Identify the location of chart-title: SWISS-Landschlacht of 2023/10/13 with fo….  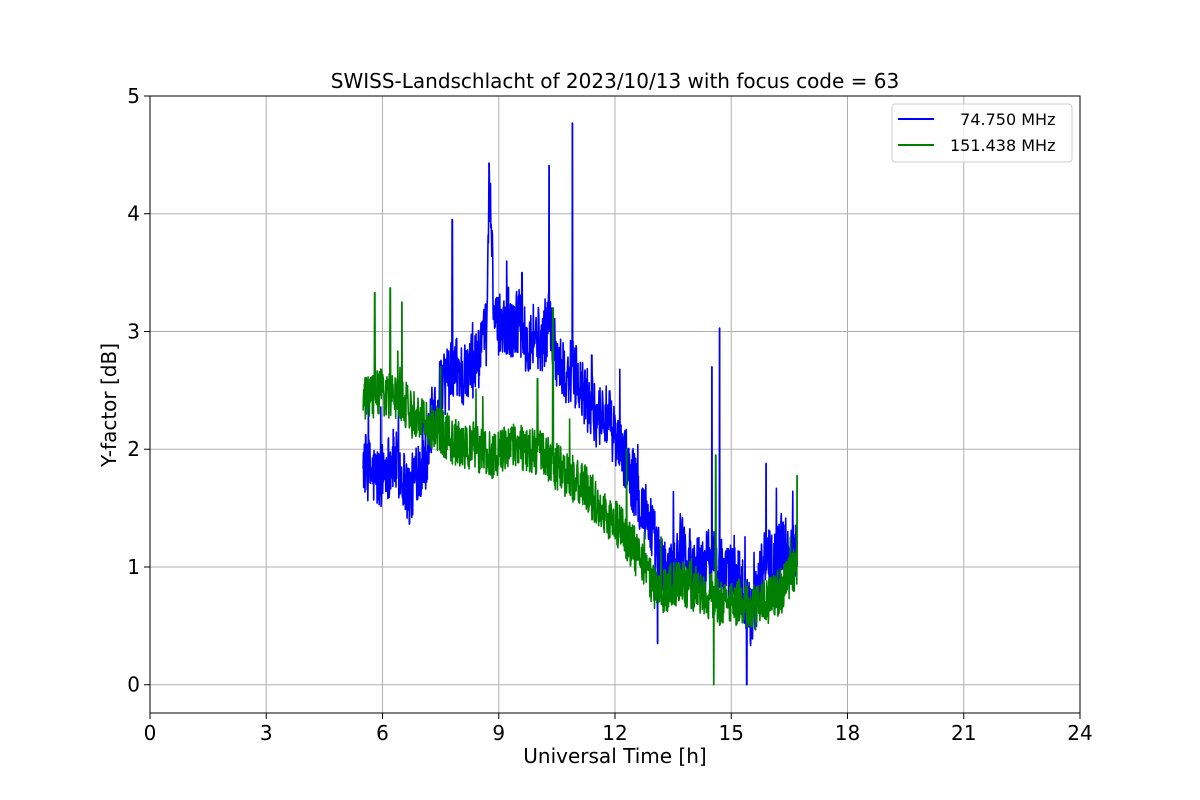
(615, 81).